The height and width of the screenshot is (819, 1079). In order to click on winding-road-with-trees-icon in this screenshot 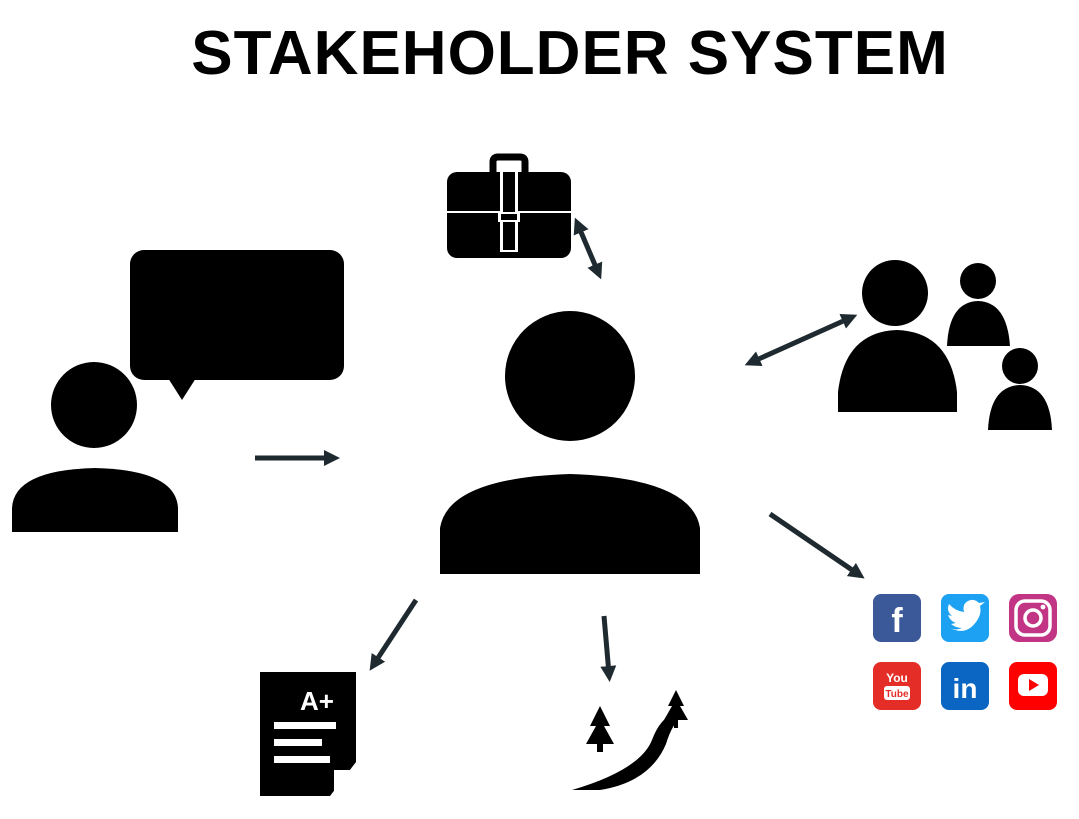, I will do `click(630, 740)`.